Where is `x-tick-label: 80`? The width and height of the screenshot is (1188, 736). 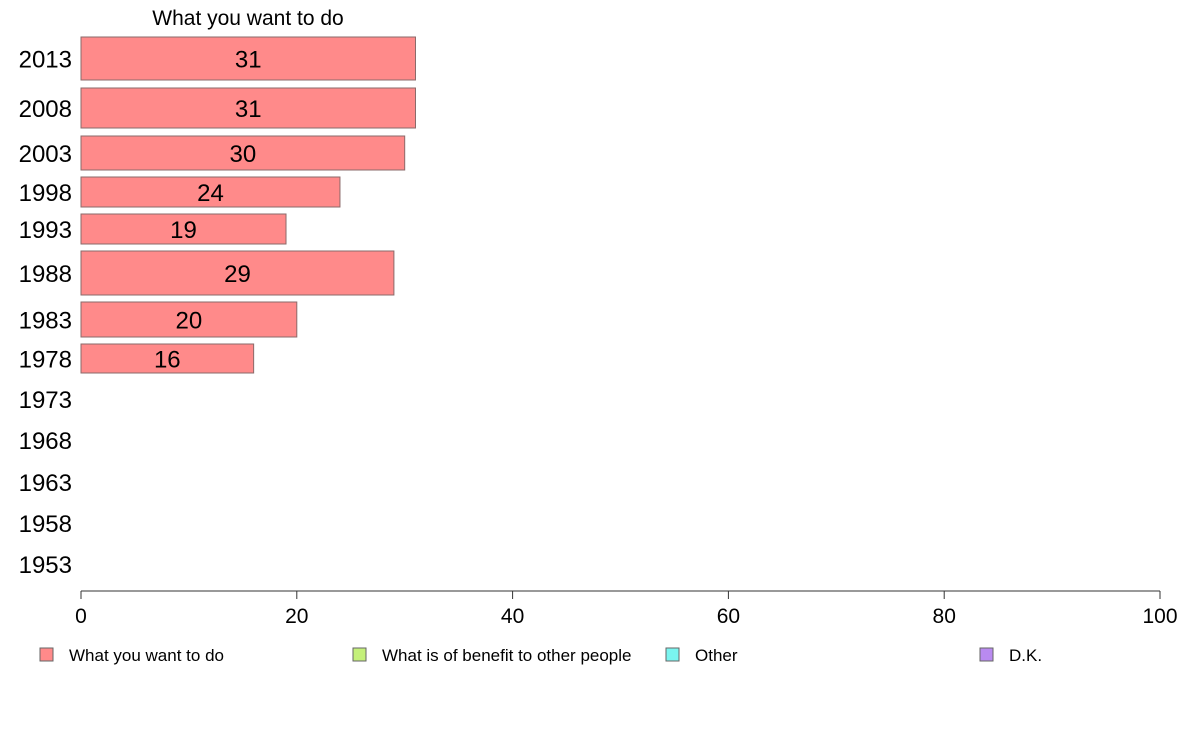 x-tick-label: 80 is located at coordinates (944, 616).